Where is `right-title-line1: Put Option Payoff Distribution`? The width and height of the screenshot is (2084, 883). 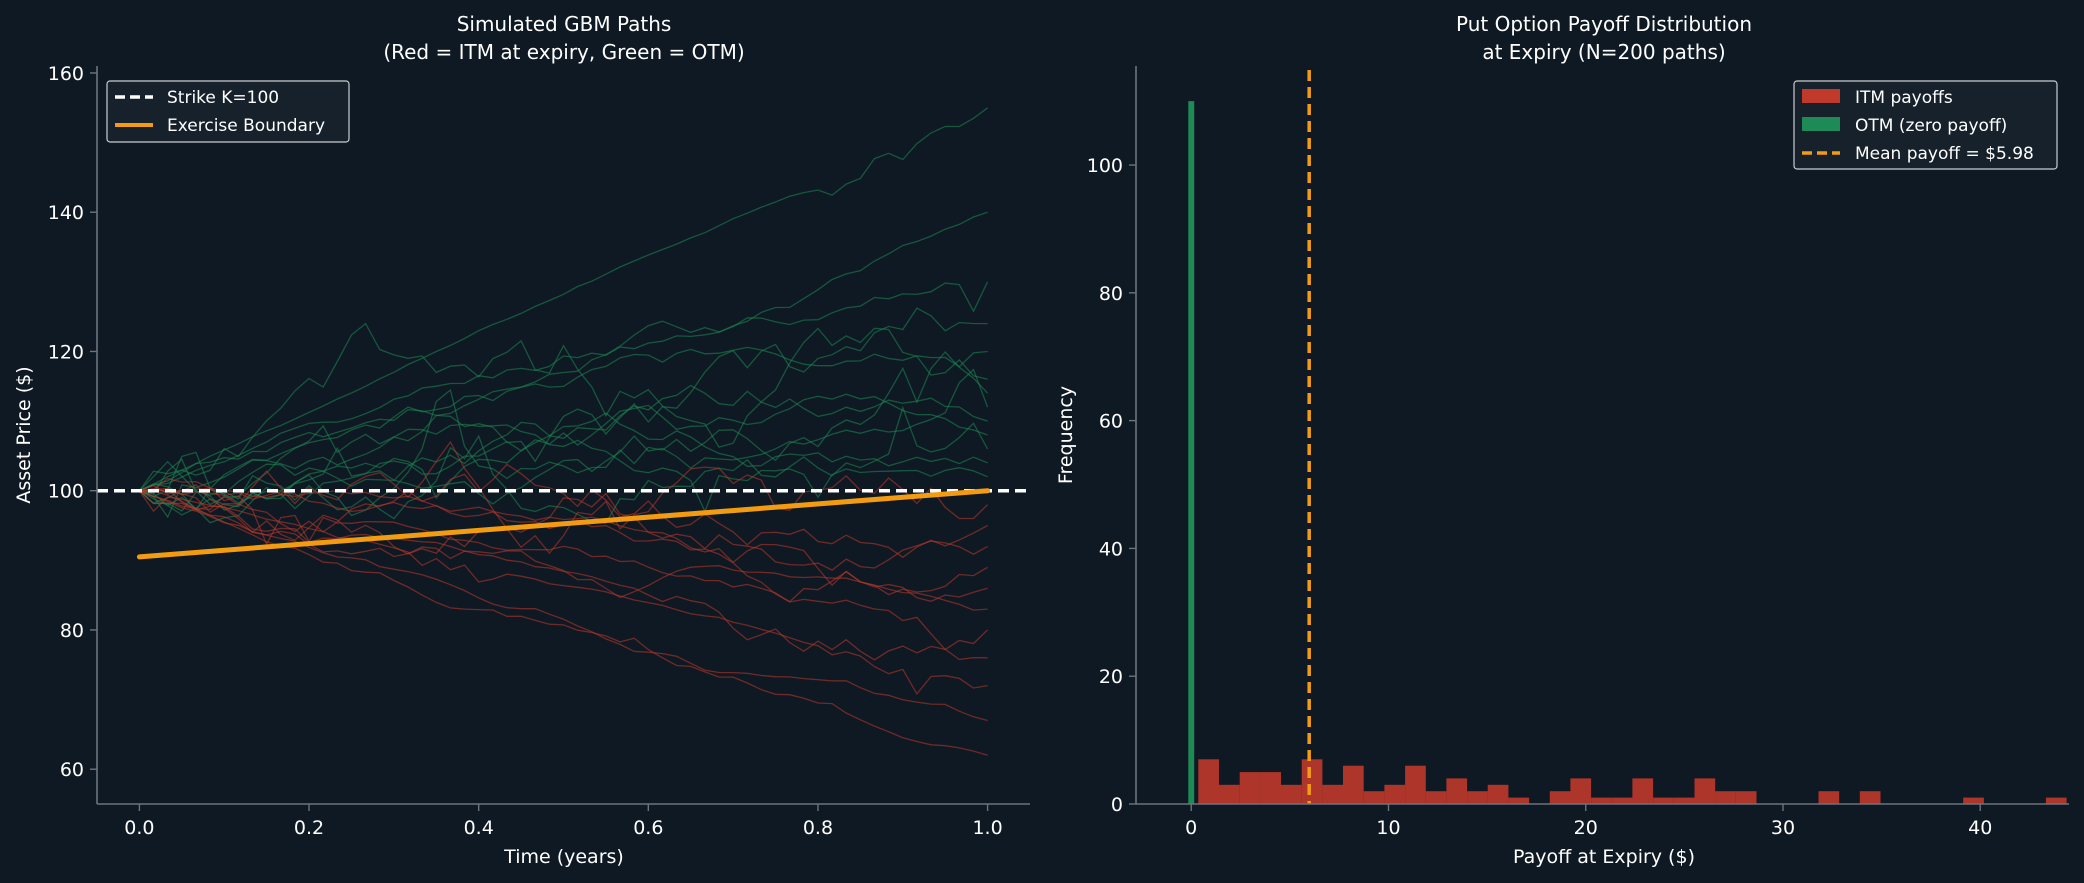 right-title-line1: Put Option Payoff Distribution is located at coordinates (1604, 24).